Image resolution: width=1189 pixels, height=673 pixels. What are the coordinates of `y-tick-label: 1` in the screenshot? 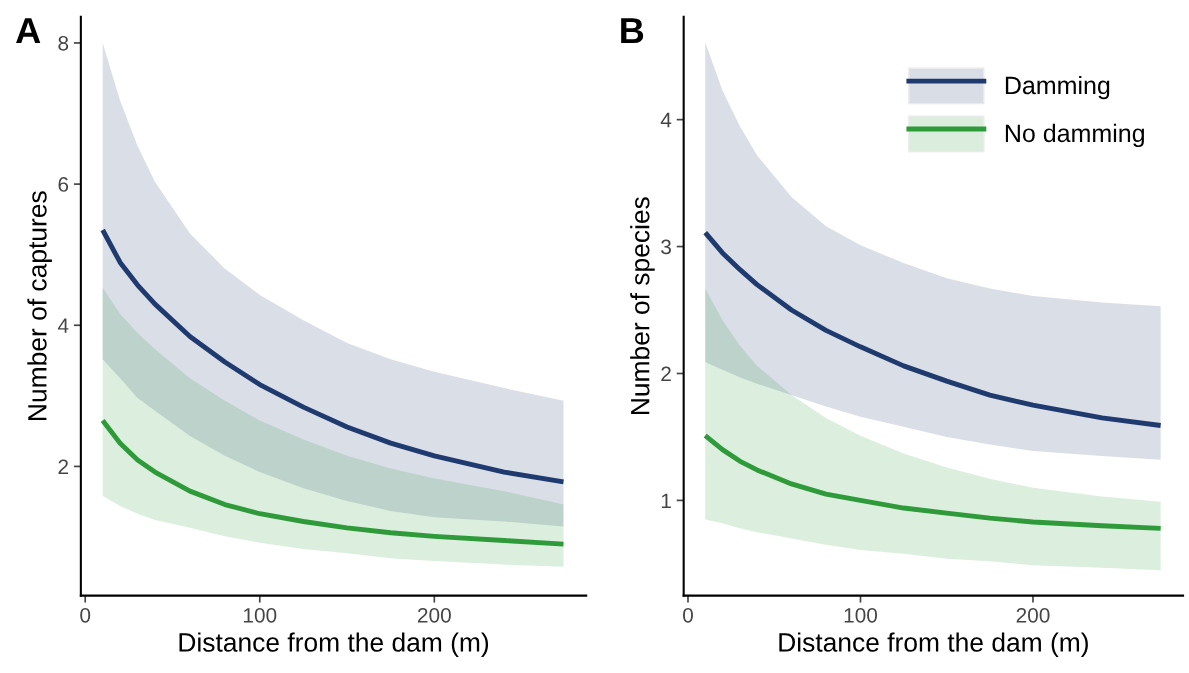 It's located at (666, 500).